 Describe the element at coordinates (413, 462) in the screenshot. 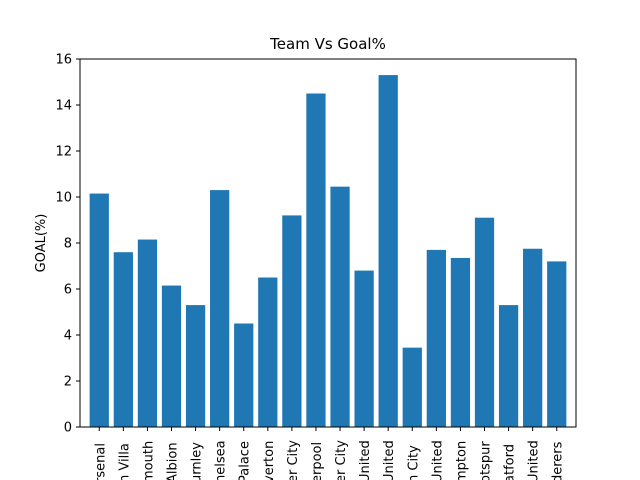

I see `x-tick-label: h City` at that location.